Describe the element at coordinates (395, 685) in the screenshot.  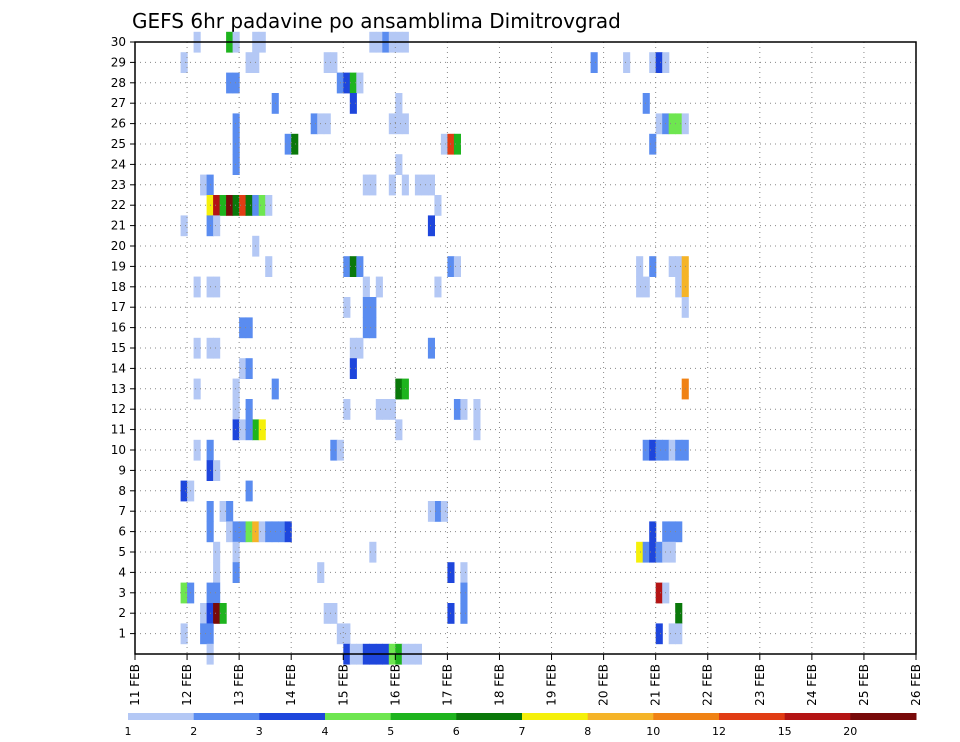
I see `x-tick-label: 16 FEB` at that location.